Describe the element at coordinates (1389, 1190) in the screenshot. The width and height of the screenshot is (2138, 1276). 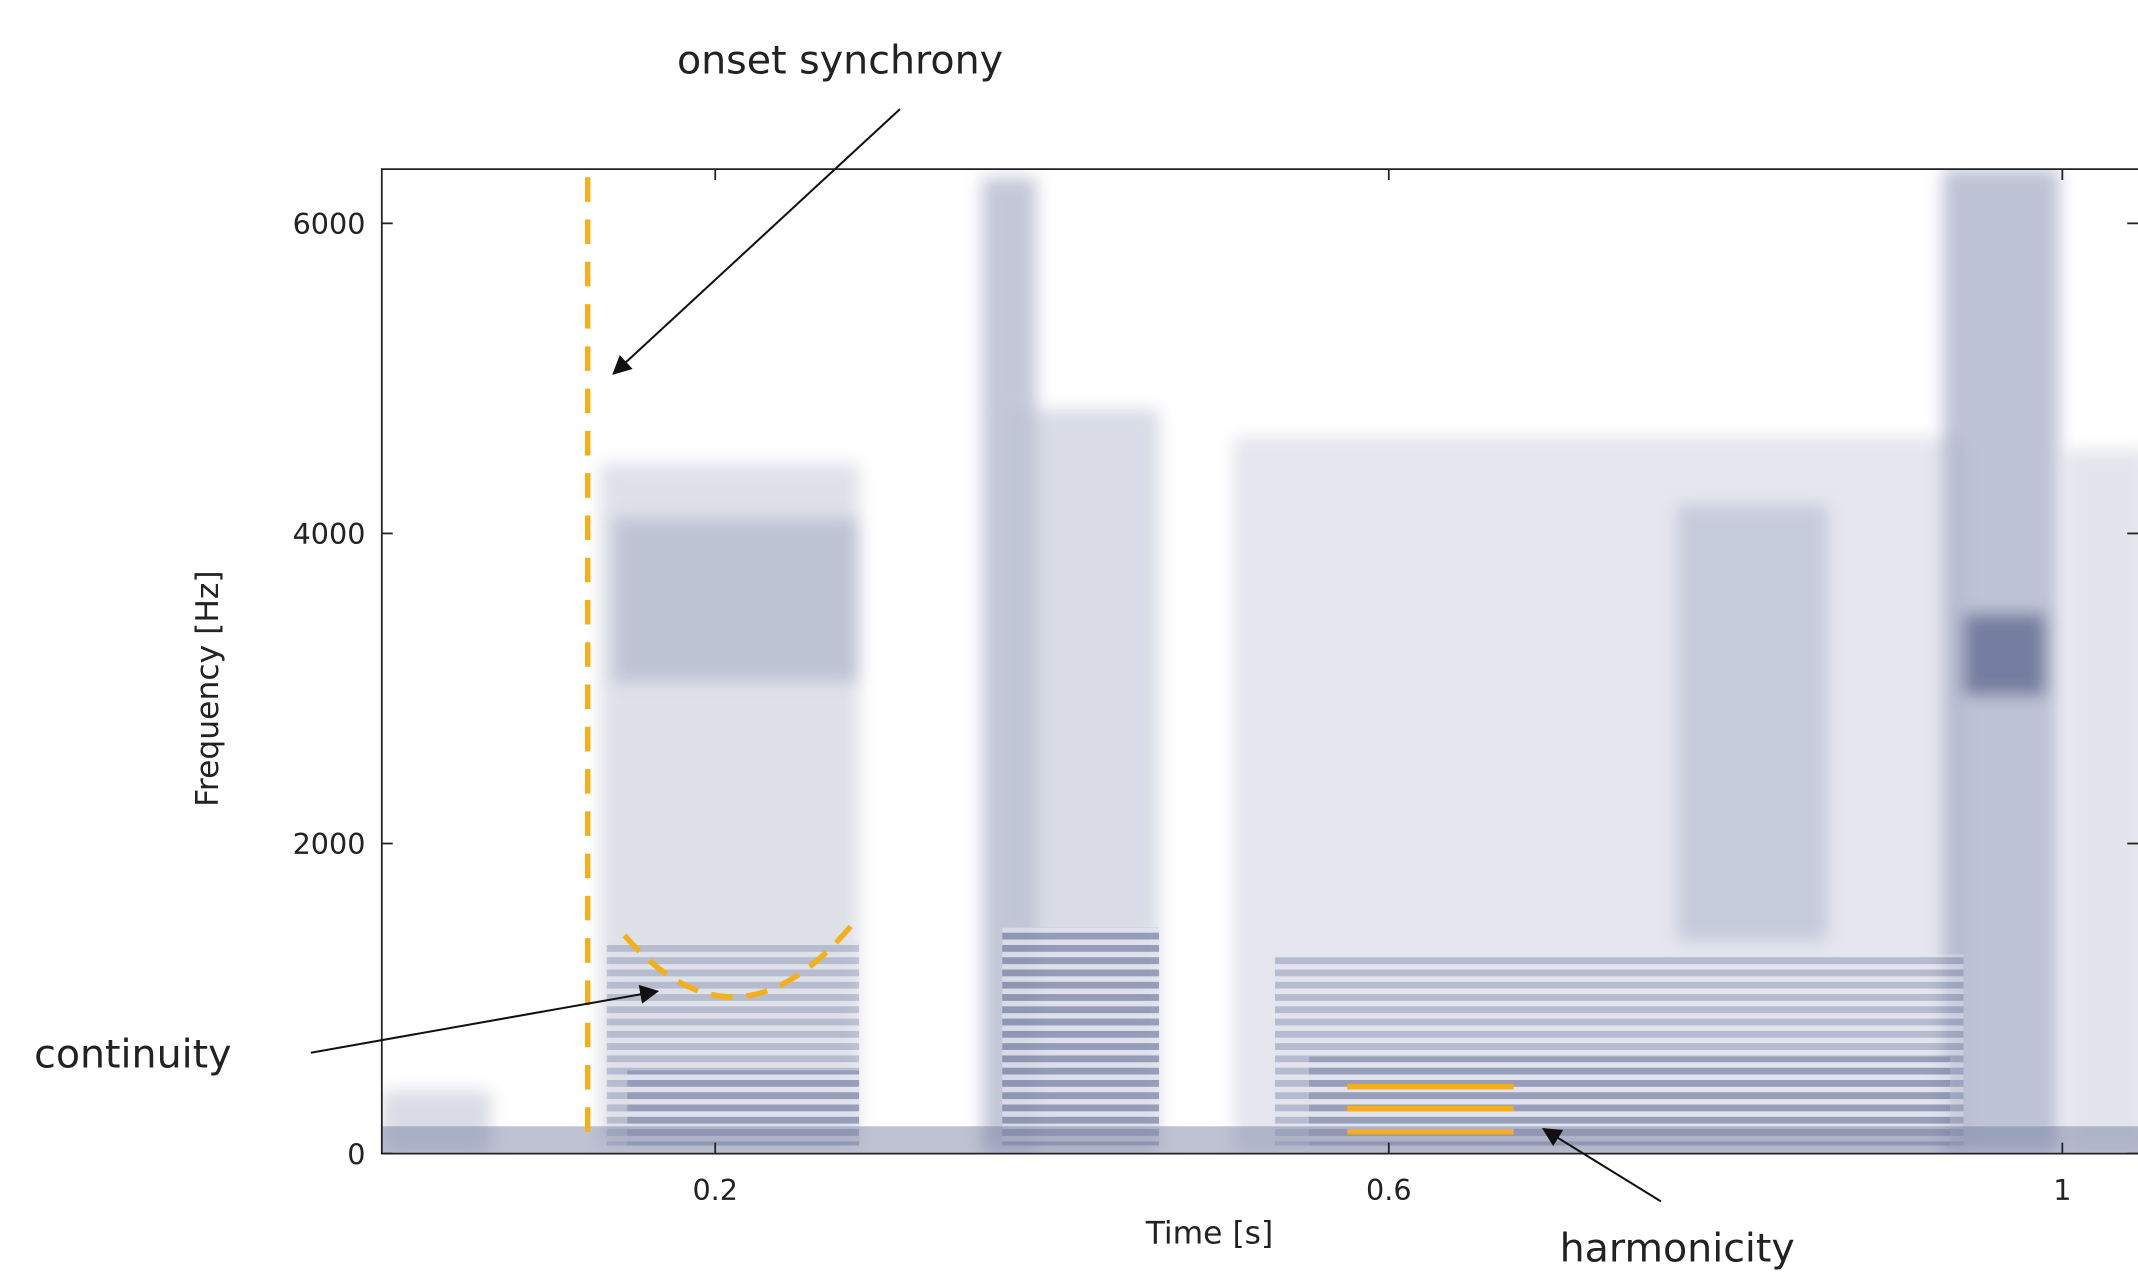
I see `x-tick-label: 0.6` at that location.